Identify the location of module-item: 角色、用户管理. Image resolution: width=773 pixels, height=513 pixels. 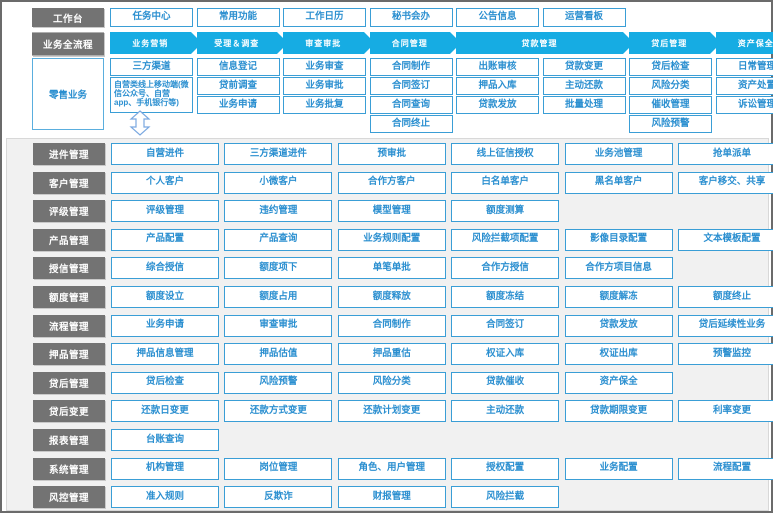
(391, 468).